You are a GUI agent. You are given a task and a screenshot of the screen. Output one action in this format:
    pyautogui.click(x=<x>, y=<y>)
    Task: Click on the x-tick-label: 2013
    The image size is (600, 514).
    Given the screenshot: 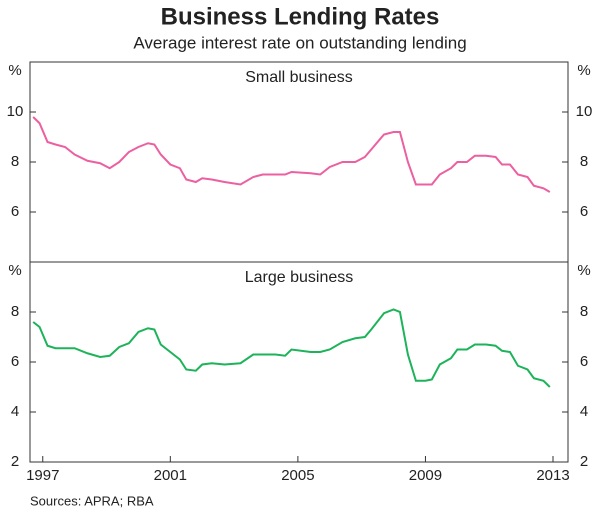 What is the action you would take?
    pyautogui.click(x=552, y=475)
    